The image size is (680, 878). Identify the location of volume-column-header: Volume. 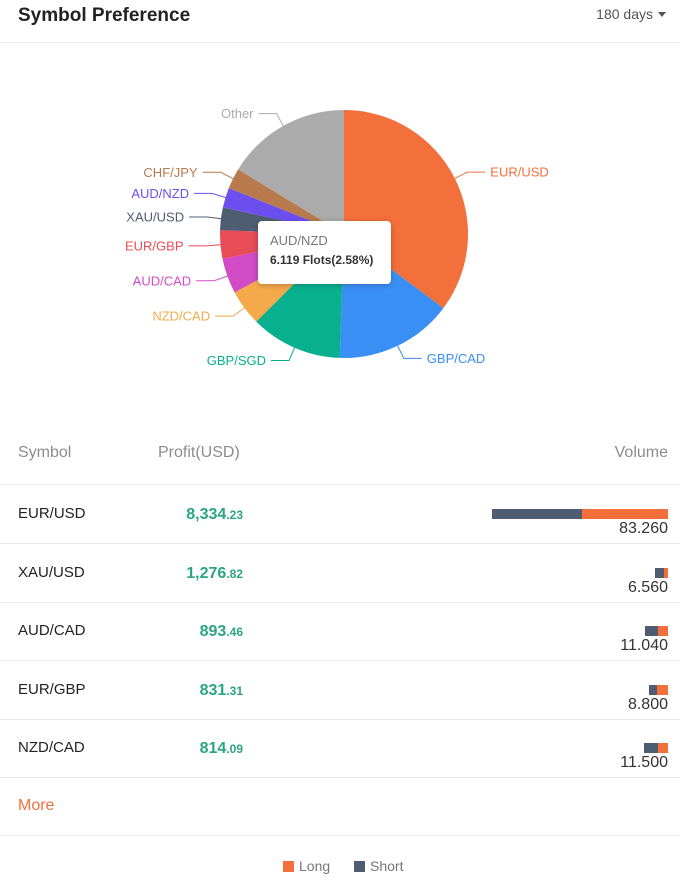
(641, 452).